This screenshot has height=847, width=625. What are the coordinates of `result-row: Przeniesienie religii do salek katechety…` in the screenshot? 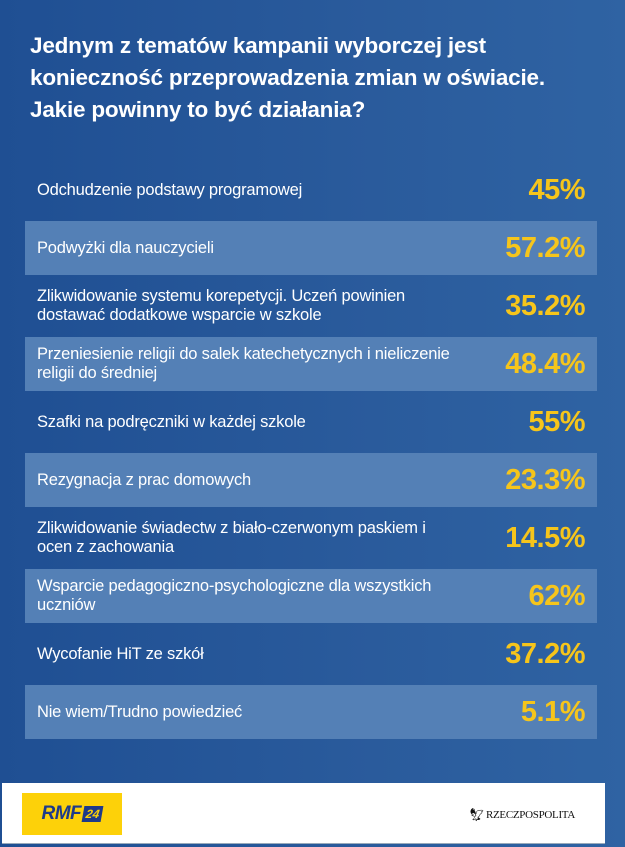 It's located at (311, 364).